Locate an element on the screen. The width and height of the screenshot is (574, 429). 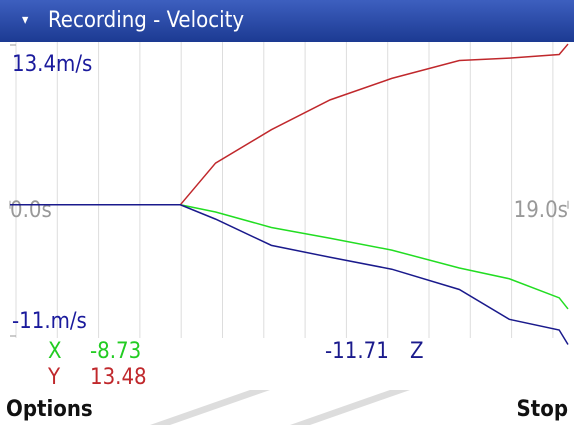
readout-value: -11.71 is located at coordinates (357, 351).